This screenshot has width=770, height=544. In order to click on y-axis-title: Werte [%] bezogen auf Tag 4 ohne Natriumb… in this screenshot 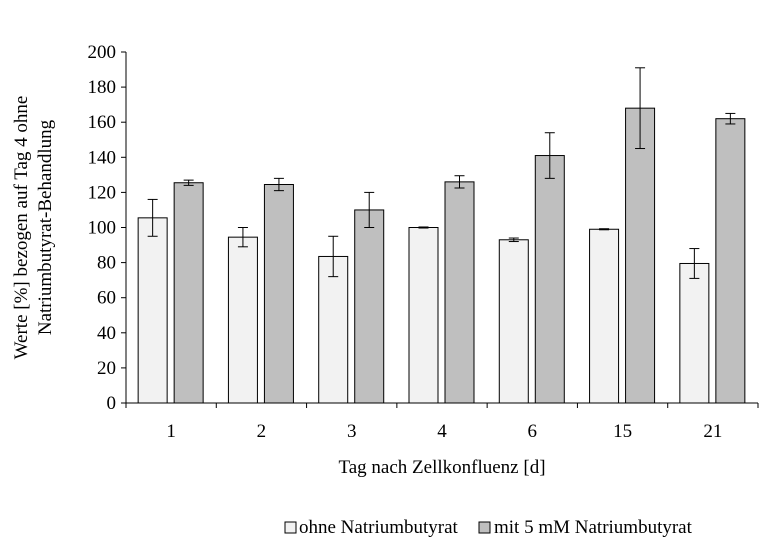, I will do `click(33, 228)`.